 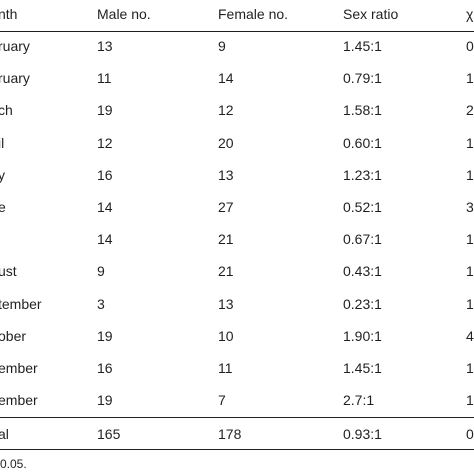 What do you see at coordinates (470, 207) in the screenshot?
I see `chi-cell: 3` at bounding box center [470, 207].